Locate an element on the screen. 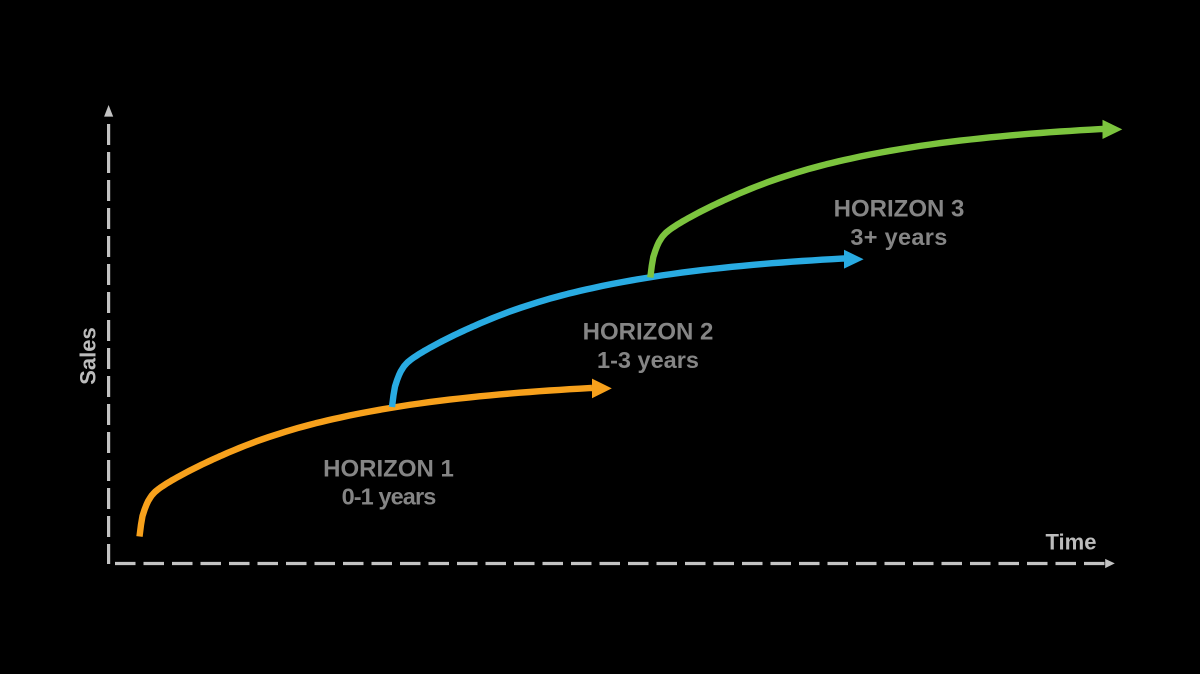 The width and height of the screenshot is (1200, 674). svg-text: 0-1 years is located at coordinates (389, 497).